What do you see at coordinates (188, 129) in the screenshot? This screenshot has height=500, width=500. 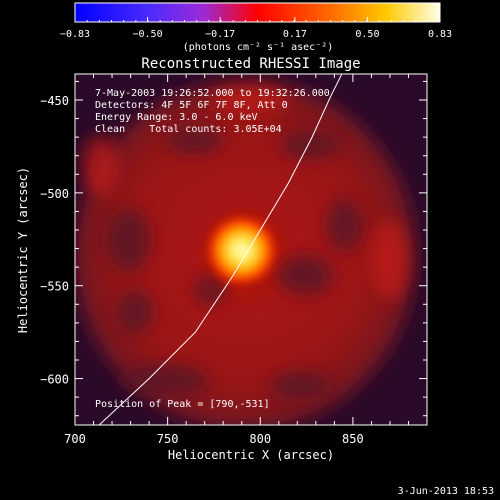 I see `annotation-clean: Clean Total counts: 3.05E+04` at bounding box center [188, 129].